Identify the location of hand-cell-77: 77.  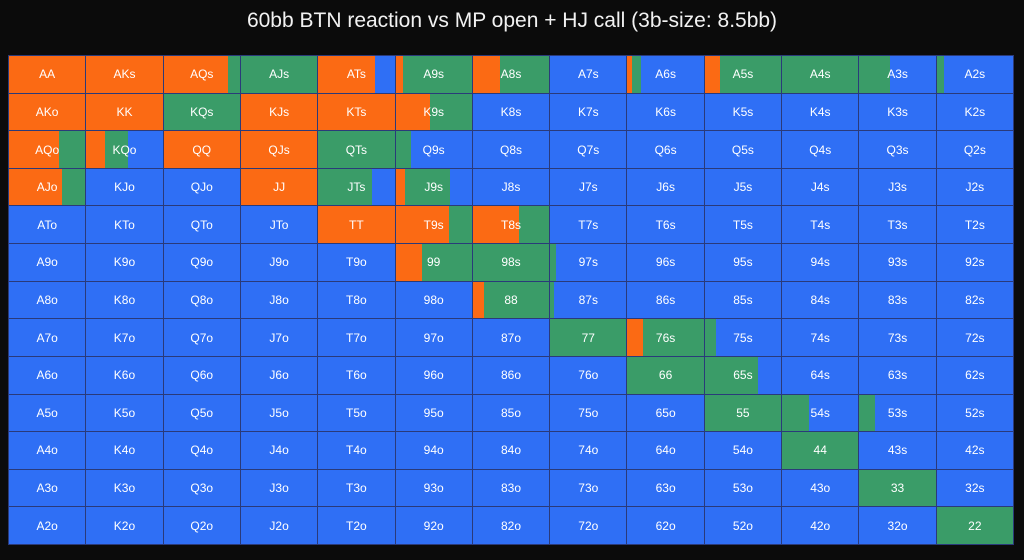
(588, 337).